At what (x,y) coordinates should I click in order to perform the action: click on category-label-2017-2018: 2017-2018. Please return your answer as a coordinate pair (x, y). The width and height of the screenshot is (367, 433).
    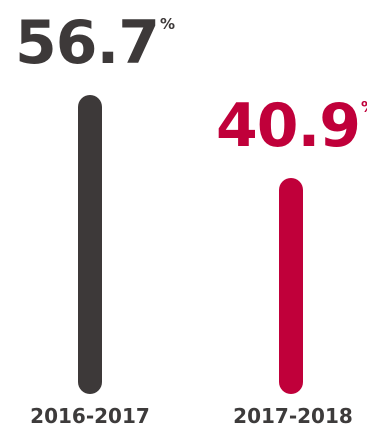
    Looking at the image, I should click on (293, 416).